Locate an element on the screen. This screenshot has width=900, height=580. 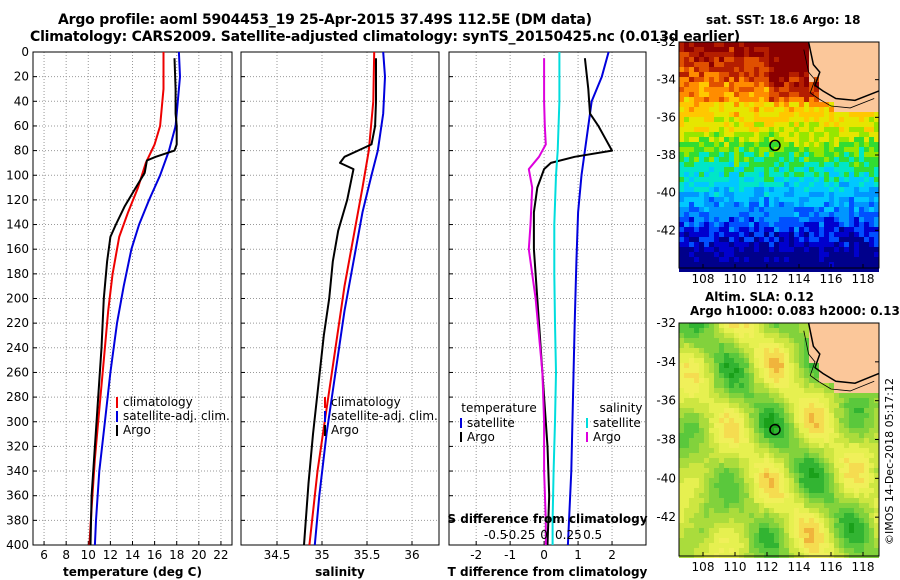
y-tick-label: 320 is located at coordinates (17, 446).